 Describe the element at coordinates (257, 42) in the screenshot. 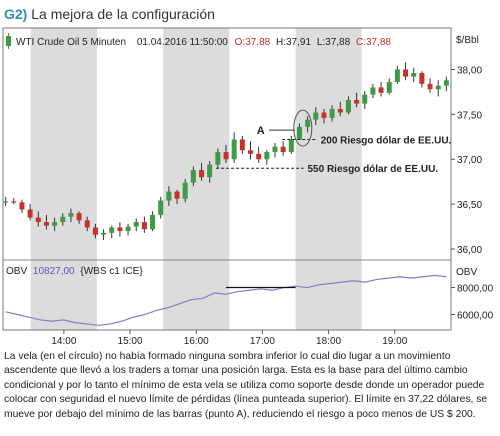

I see `open-value: 37,88` at that location.